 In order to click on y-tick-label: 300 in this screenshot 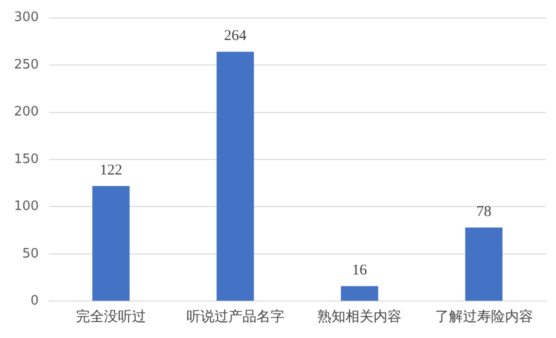, I will do `click(26, 18)`.